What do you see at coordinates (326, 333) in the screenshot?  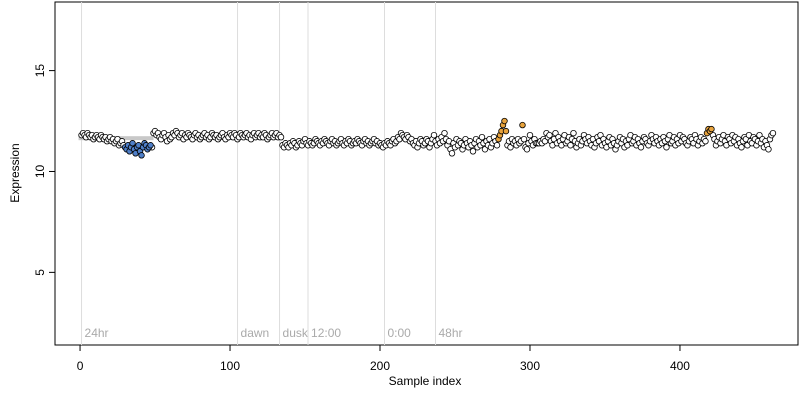 I see `annotation-label: 12:00` at bounding box center [326, 333].